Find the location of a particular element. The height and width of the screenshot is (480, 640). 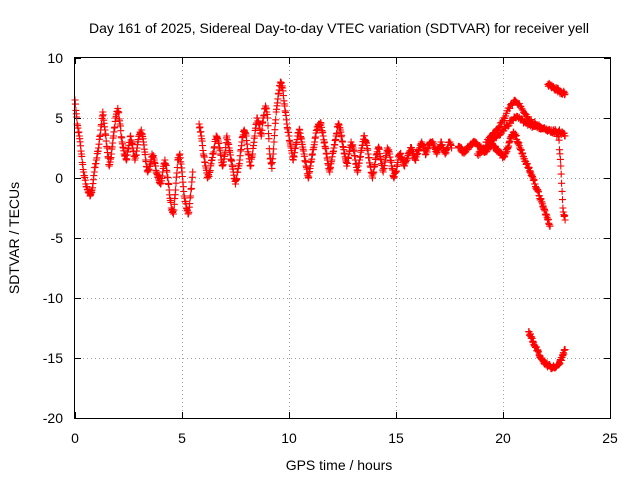

x-tick-label: 20 is located at coordinates (503, 438).